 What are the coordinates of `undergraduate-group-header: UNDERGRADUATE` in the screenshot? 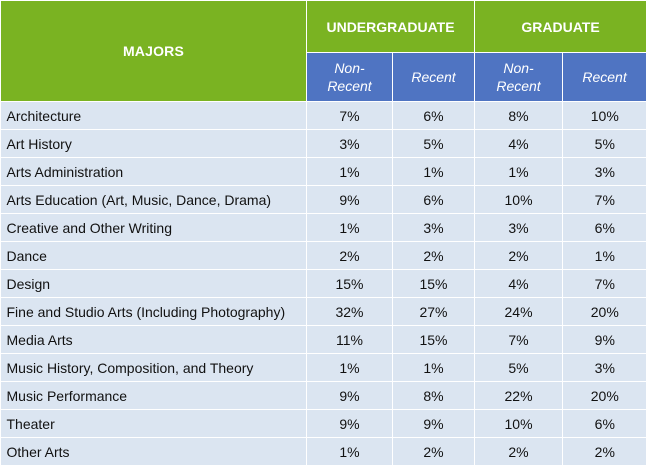 It's located at (390, 26).